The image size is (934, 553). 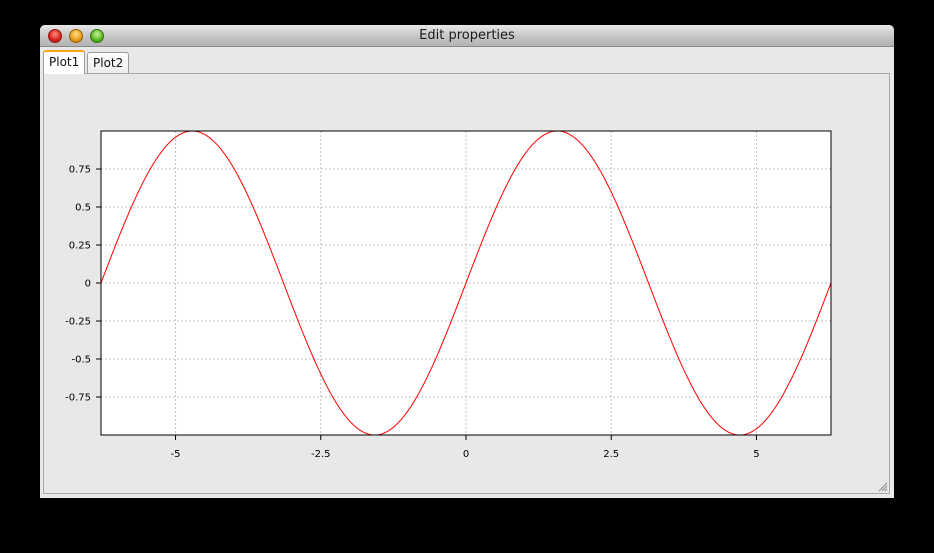 What do you see at coordinates (176, 454) in the screenshot?
I see `x-tick-label: -5` at bounding box center [176, 454].